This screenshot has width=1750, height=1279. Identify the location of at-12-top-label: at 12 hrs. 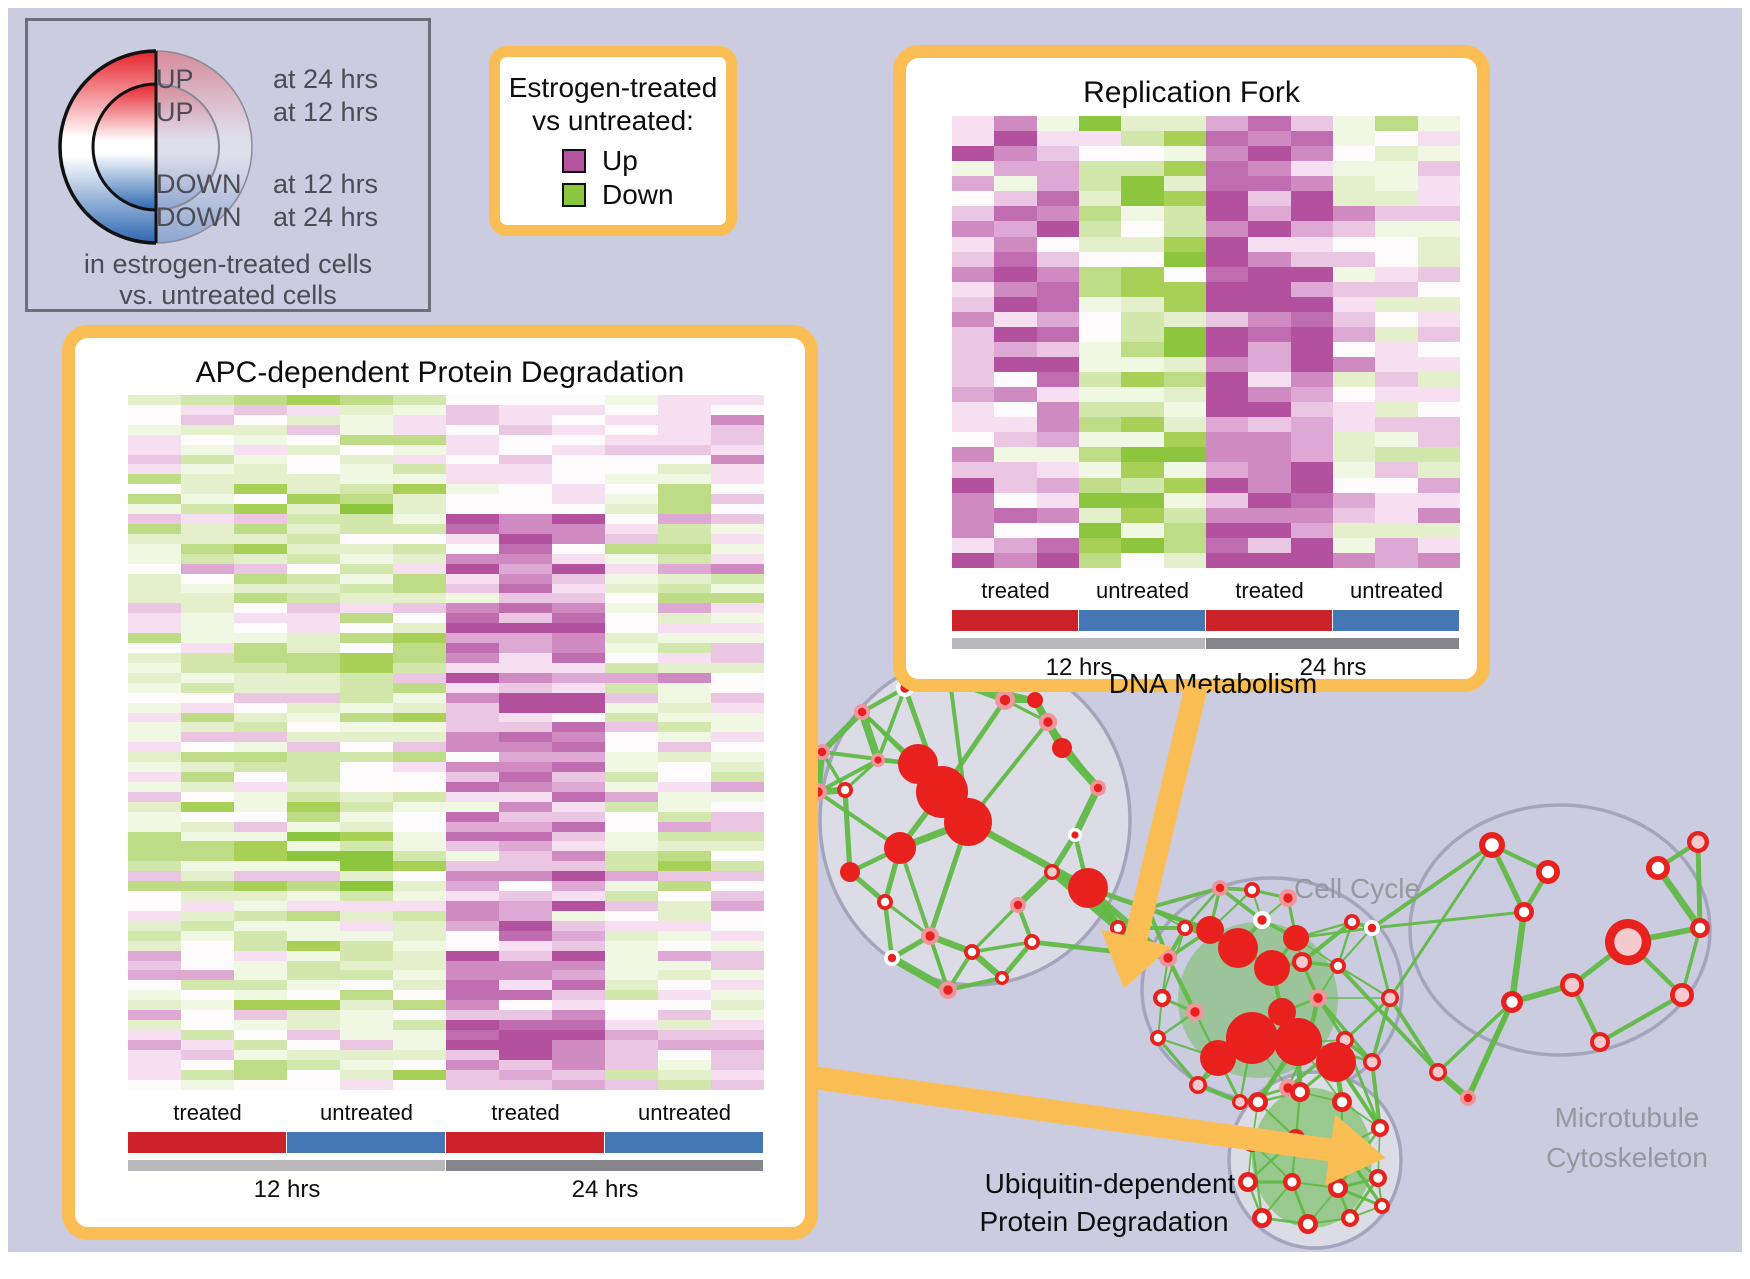
(326, 112).